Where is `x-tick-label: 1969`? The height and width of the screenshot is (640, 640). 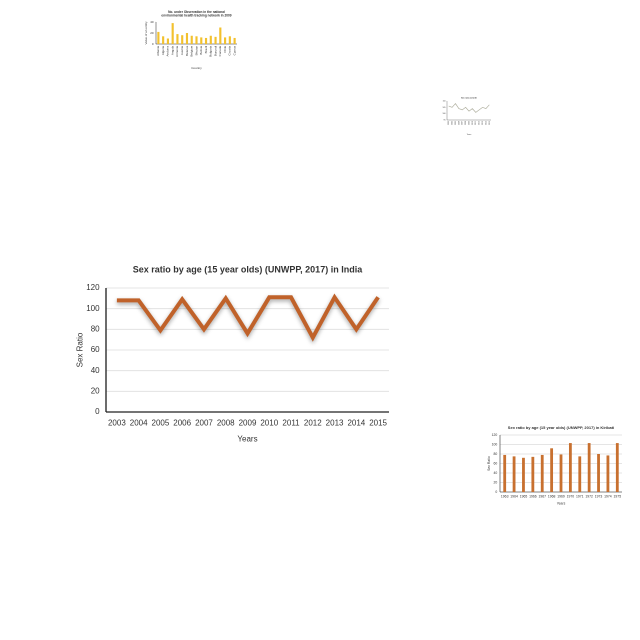 x-tick-label: 1969 is located at coordinates (561, 497).